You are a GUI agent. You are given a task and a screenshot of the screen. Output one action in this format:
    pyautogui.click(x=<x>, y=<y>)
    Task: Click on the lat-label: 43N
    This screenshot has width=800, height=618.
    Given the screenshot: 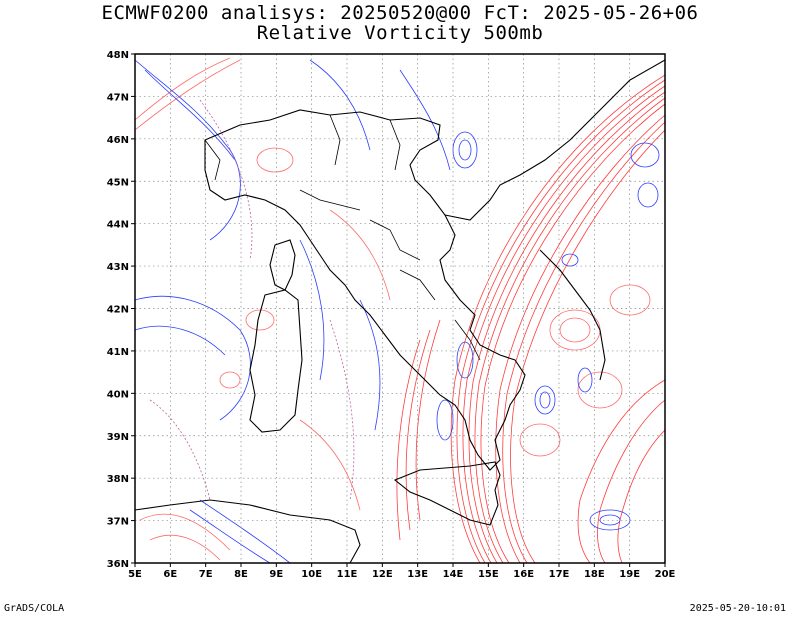 What is the action you would take?
    pyautogui.click(x=118, y=267)
    